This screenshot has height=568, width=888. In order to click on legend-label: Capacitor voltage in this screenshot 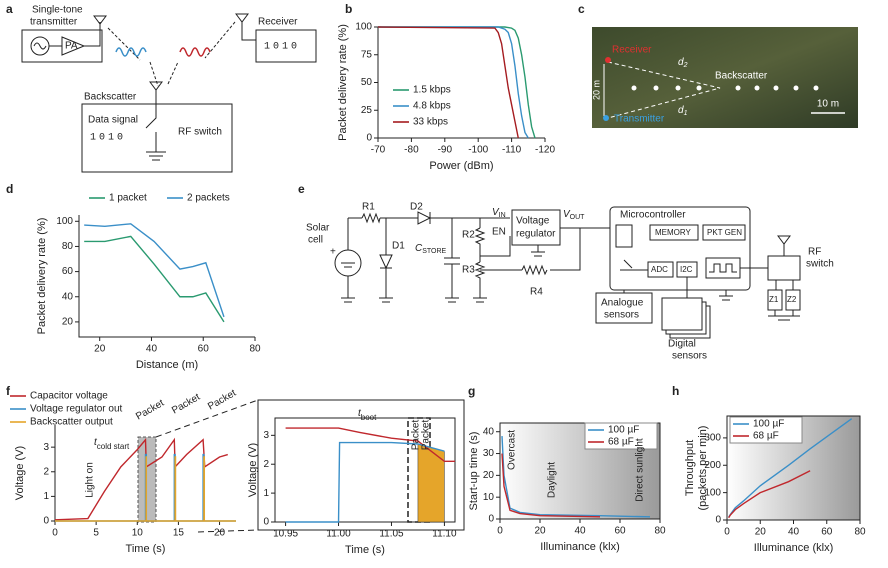, I will do `click(69, 396)`.